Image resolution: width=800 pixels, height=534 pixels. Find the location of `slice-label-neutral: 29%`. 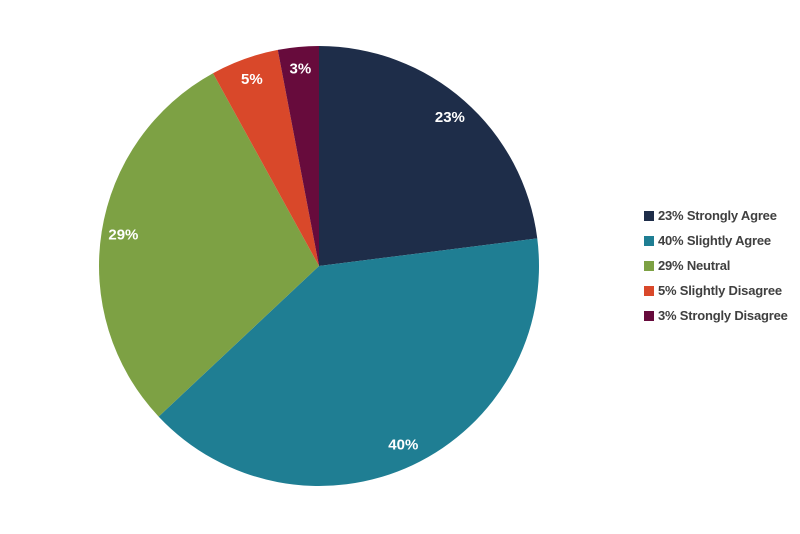

slice-label-neutral: 29% is located at coordinates (123, 235).